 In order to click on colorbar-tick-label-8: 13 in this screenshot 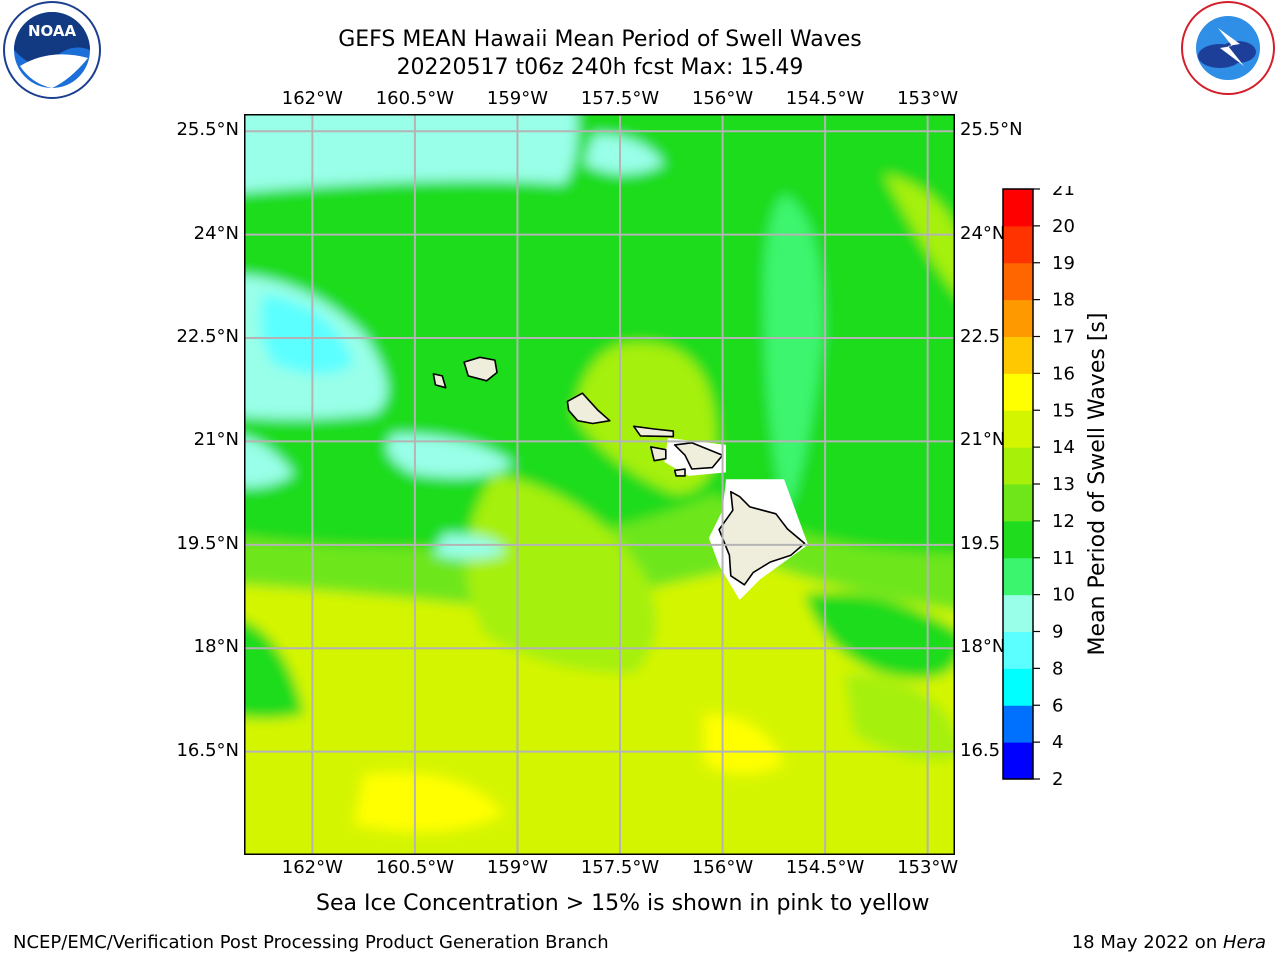, I will do `click(1063, 484)`.